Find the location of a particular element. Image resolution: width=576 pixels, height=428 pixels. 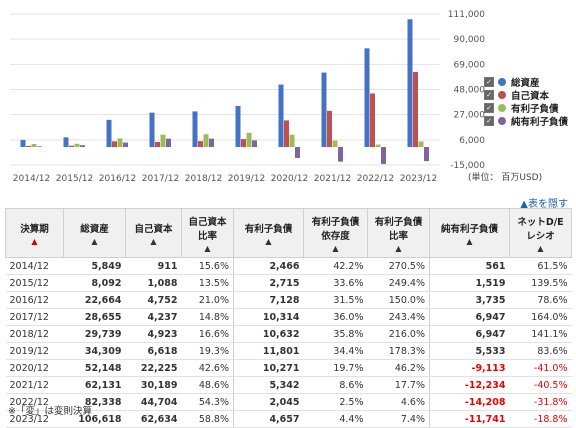

table-cell: 19.7% is located at coordinates (335, 368).